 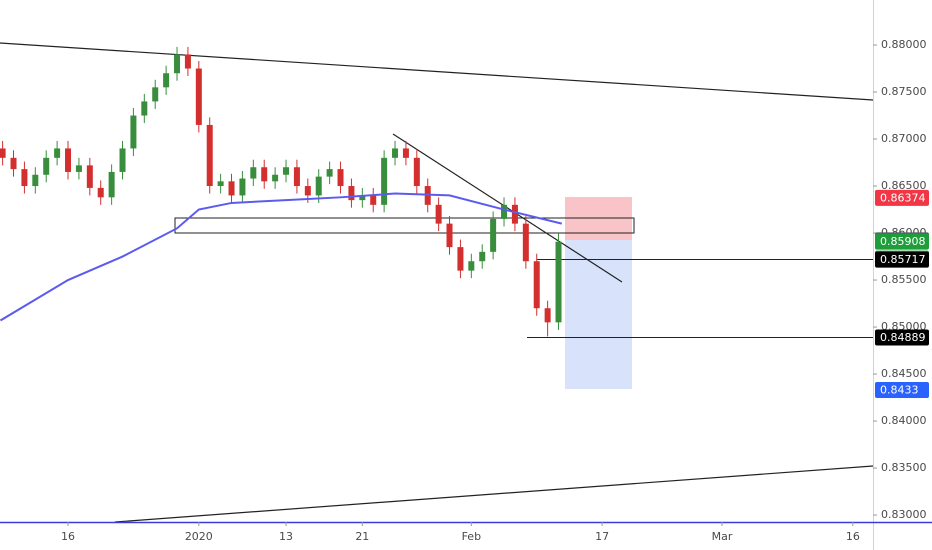 I want to click on y-tick-label: 0.84500, so click(x=904, y=373).